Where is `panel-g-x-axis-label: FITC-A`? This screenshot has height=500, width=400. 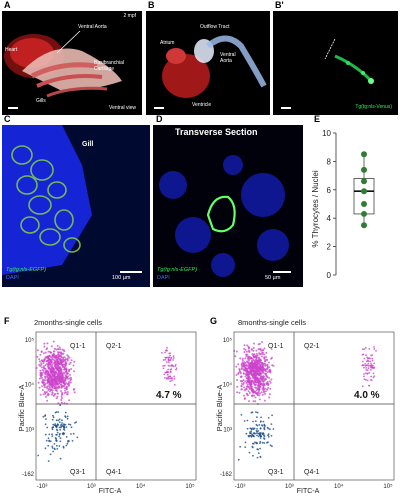 panel-g-x-axis-label: FITC-A is located at coordinates (308, 491).